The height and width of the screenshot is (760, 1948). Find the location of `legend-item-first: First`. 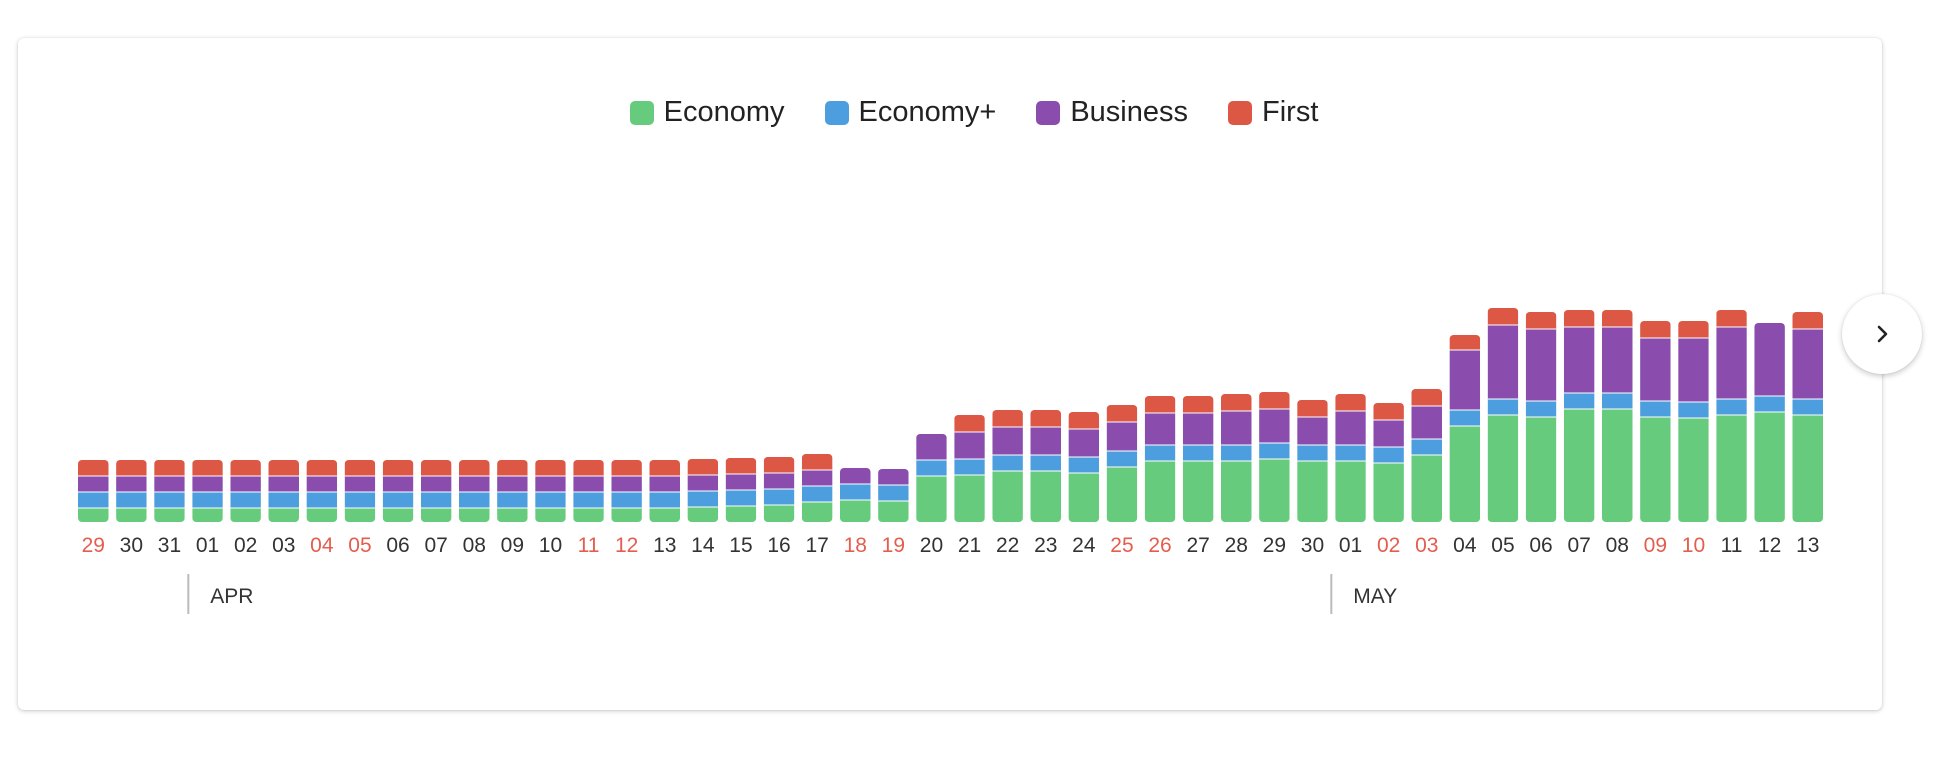

legend-item-first: First is located at coordinates (1273, 112).